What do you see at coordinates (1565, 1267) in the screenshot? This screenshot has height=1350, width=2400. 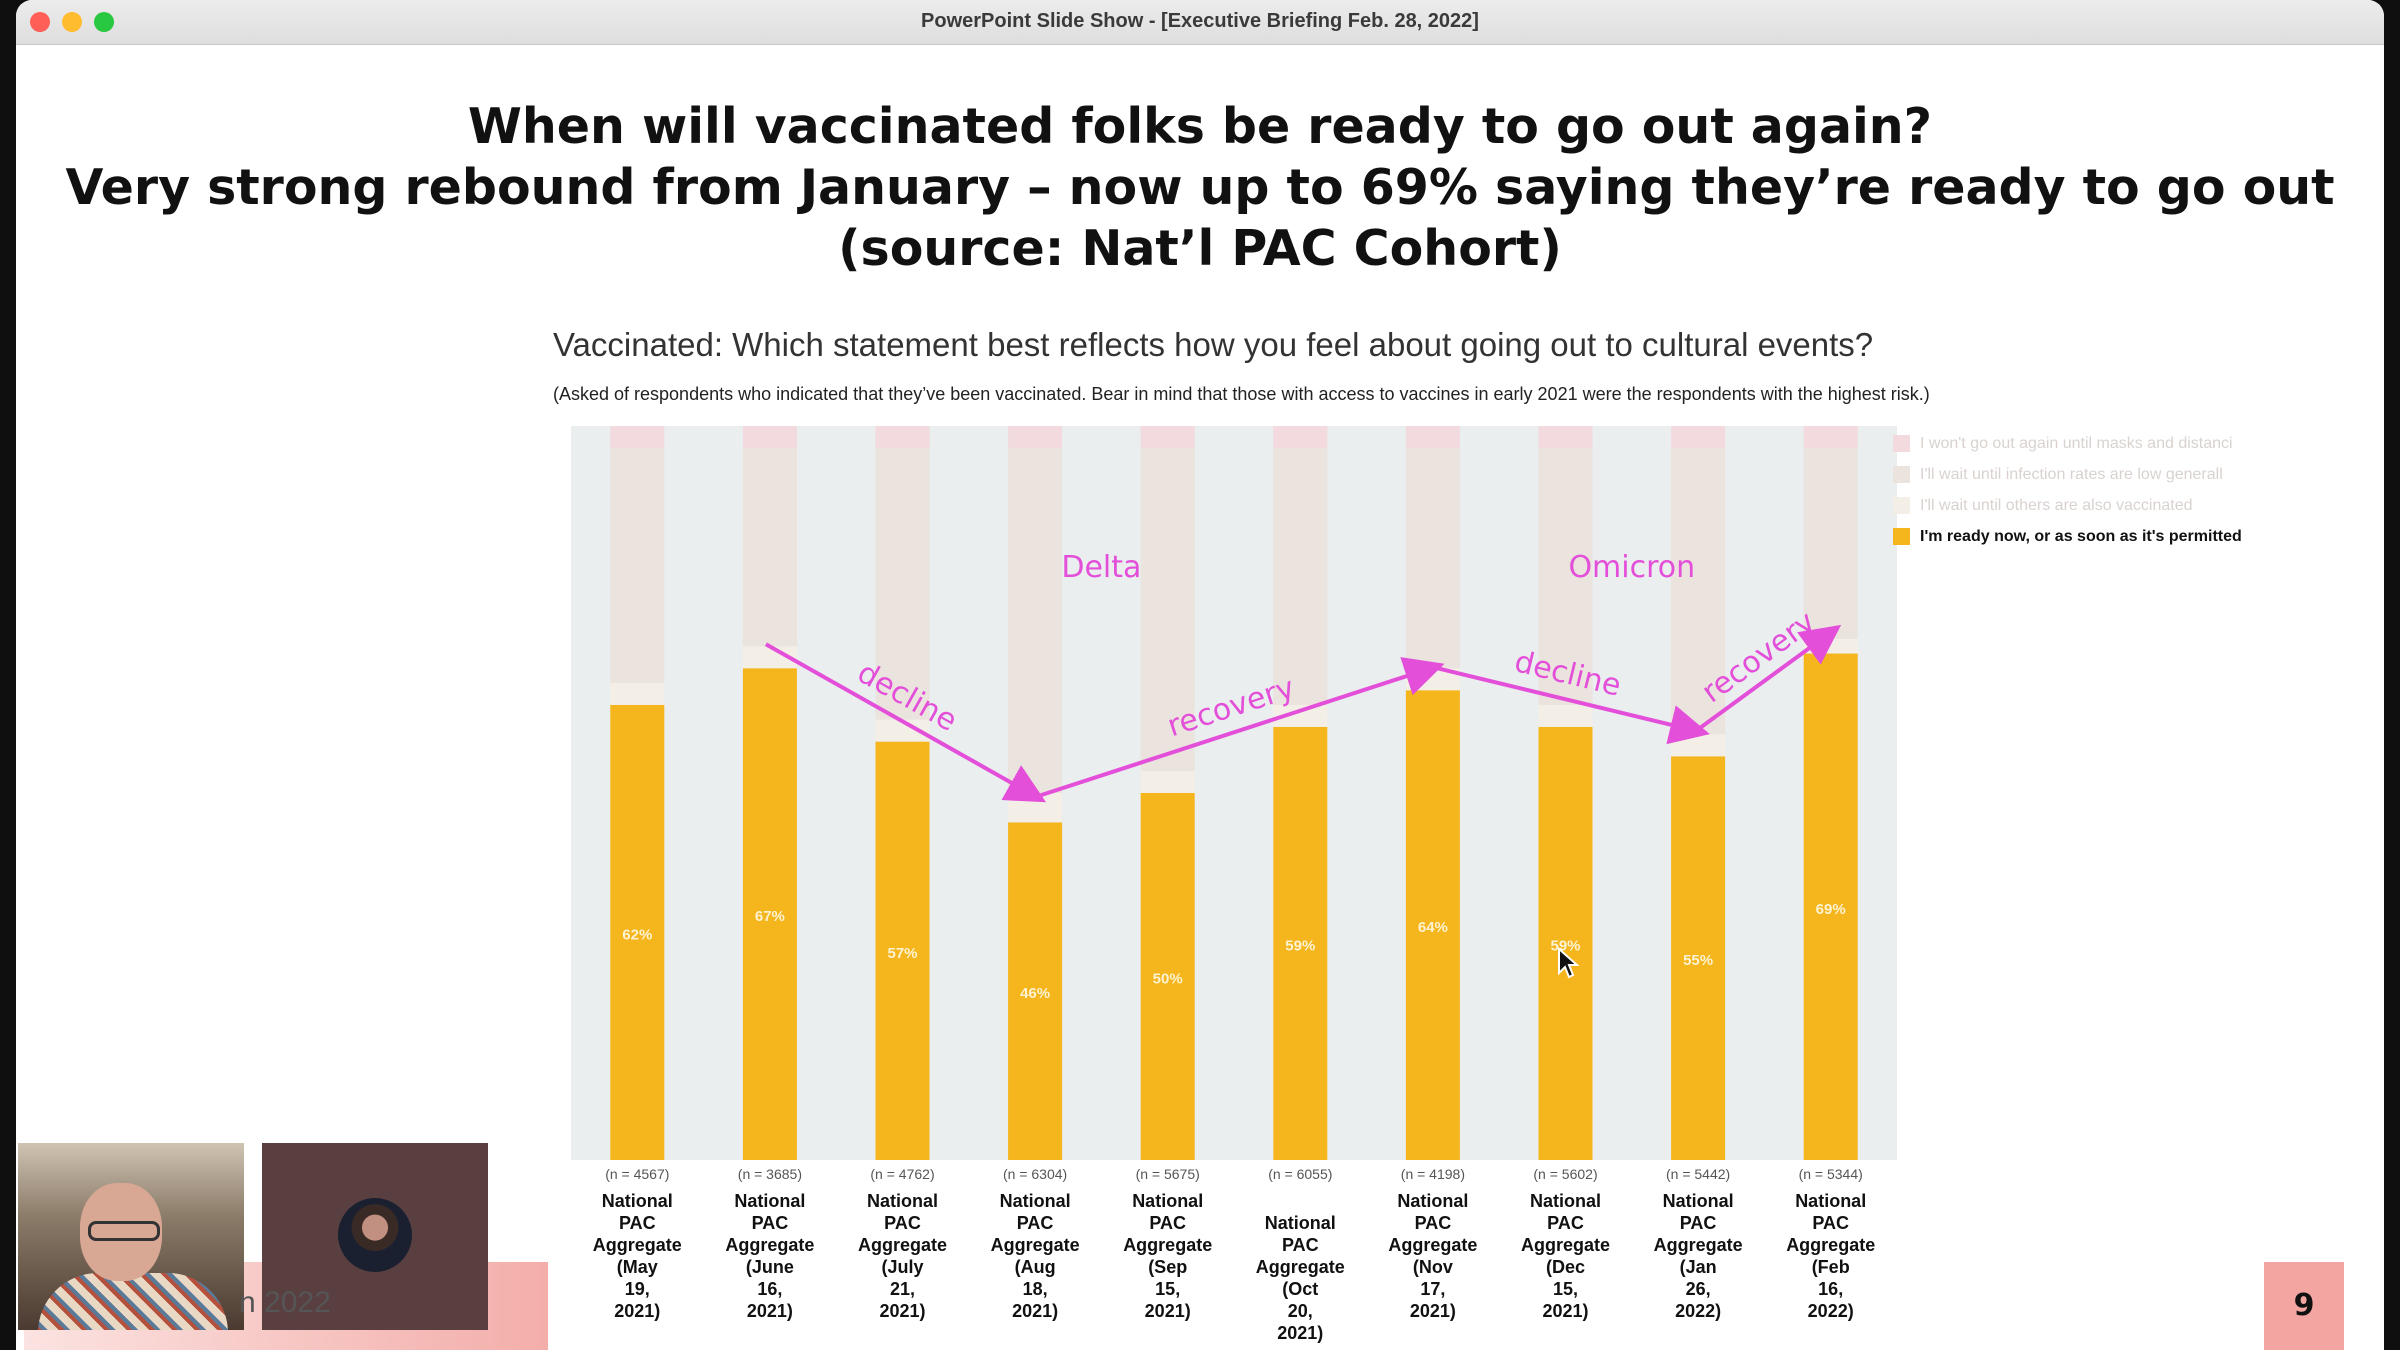 I see `category-label: (Dec` at bounding box center [1565, 1267].